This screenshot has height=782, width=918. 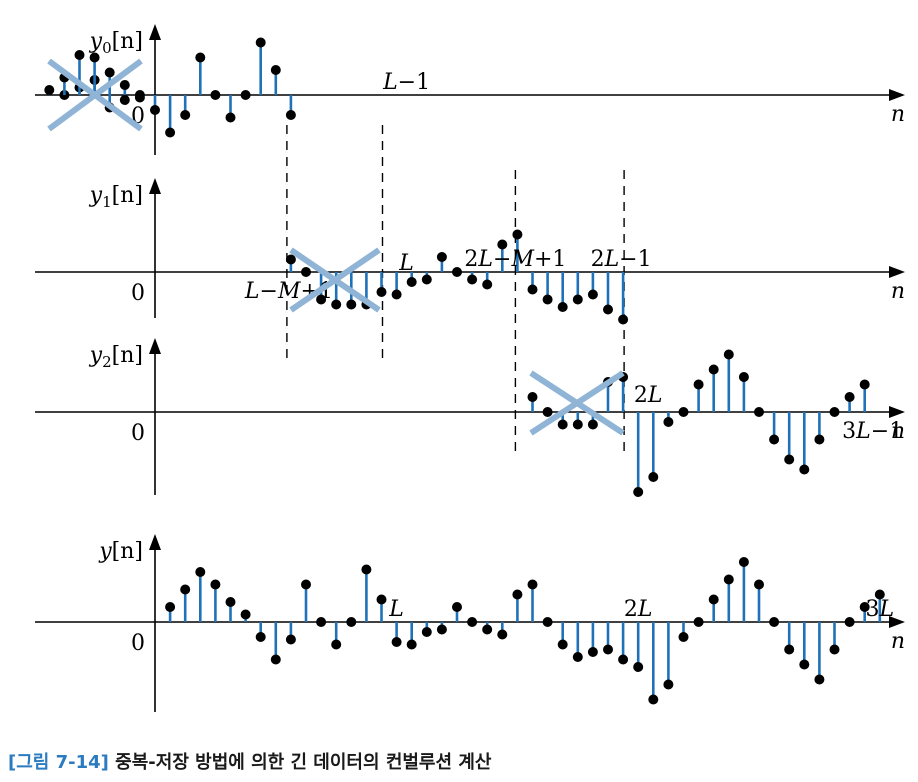 I want to click on index-label: 2L−M+1, so click(x=515, y=259).